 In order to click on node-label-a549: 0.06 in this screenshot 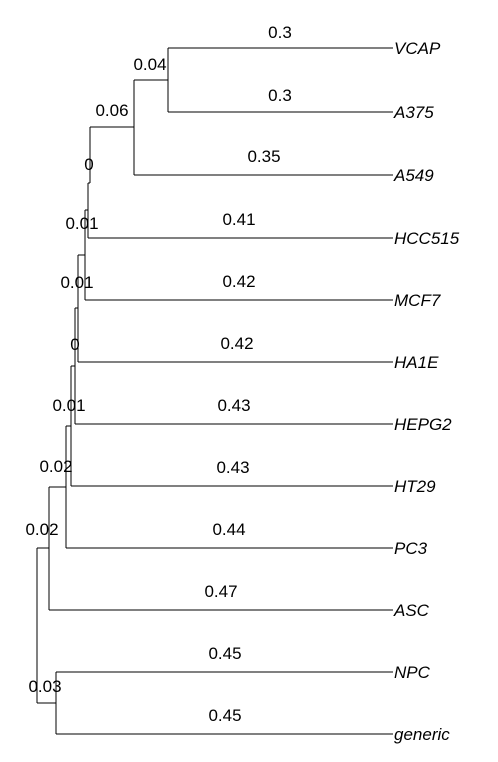, I will do `click(111, 110)`.